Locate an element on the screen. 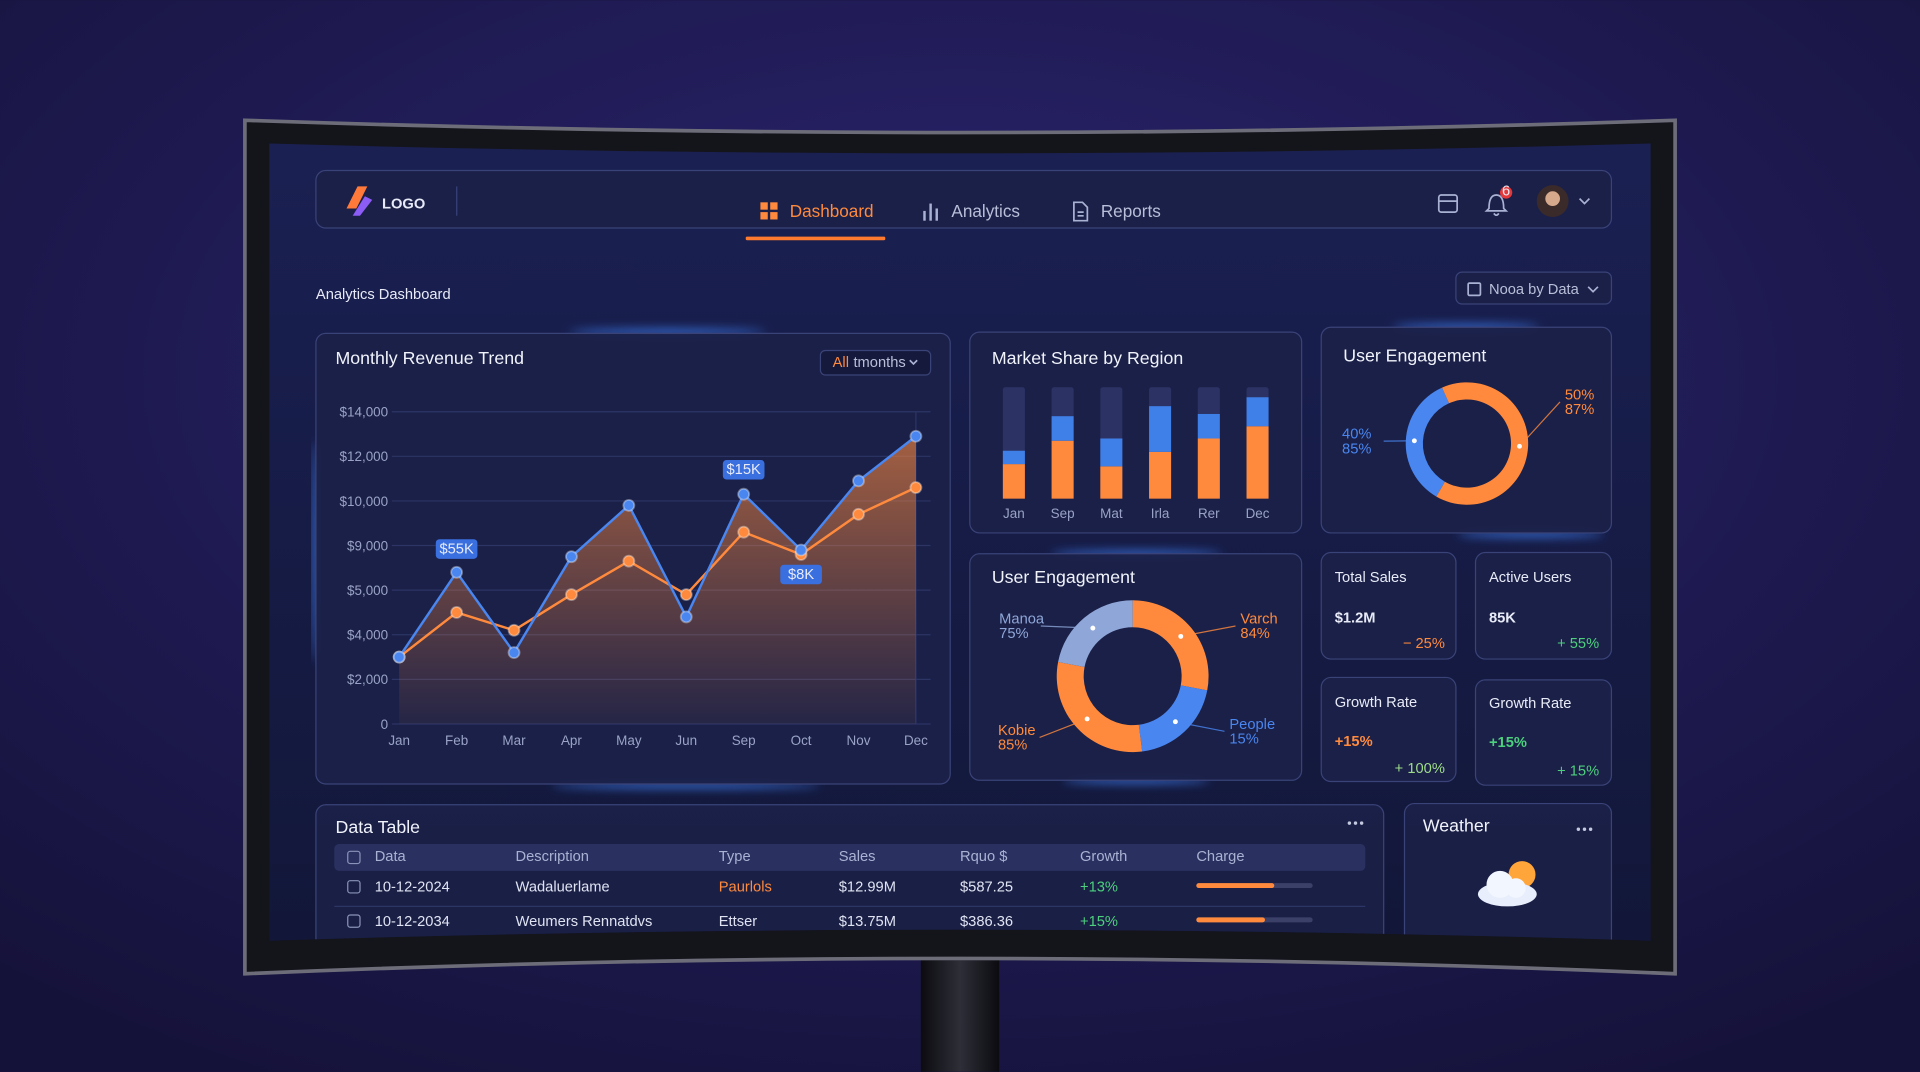 The height and width of the screenshot is (1072, 1920). x-tick-label: Jan is located at coordinates (399, 740).